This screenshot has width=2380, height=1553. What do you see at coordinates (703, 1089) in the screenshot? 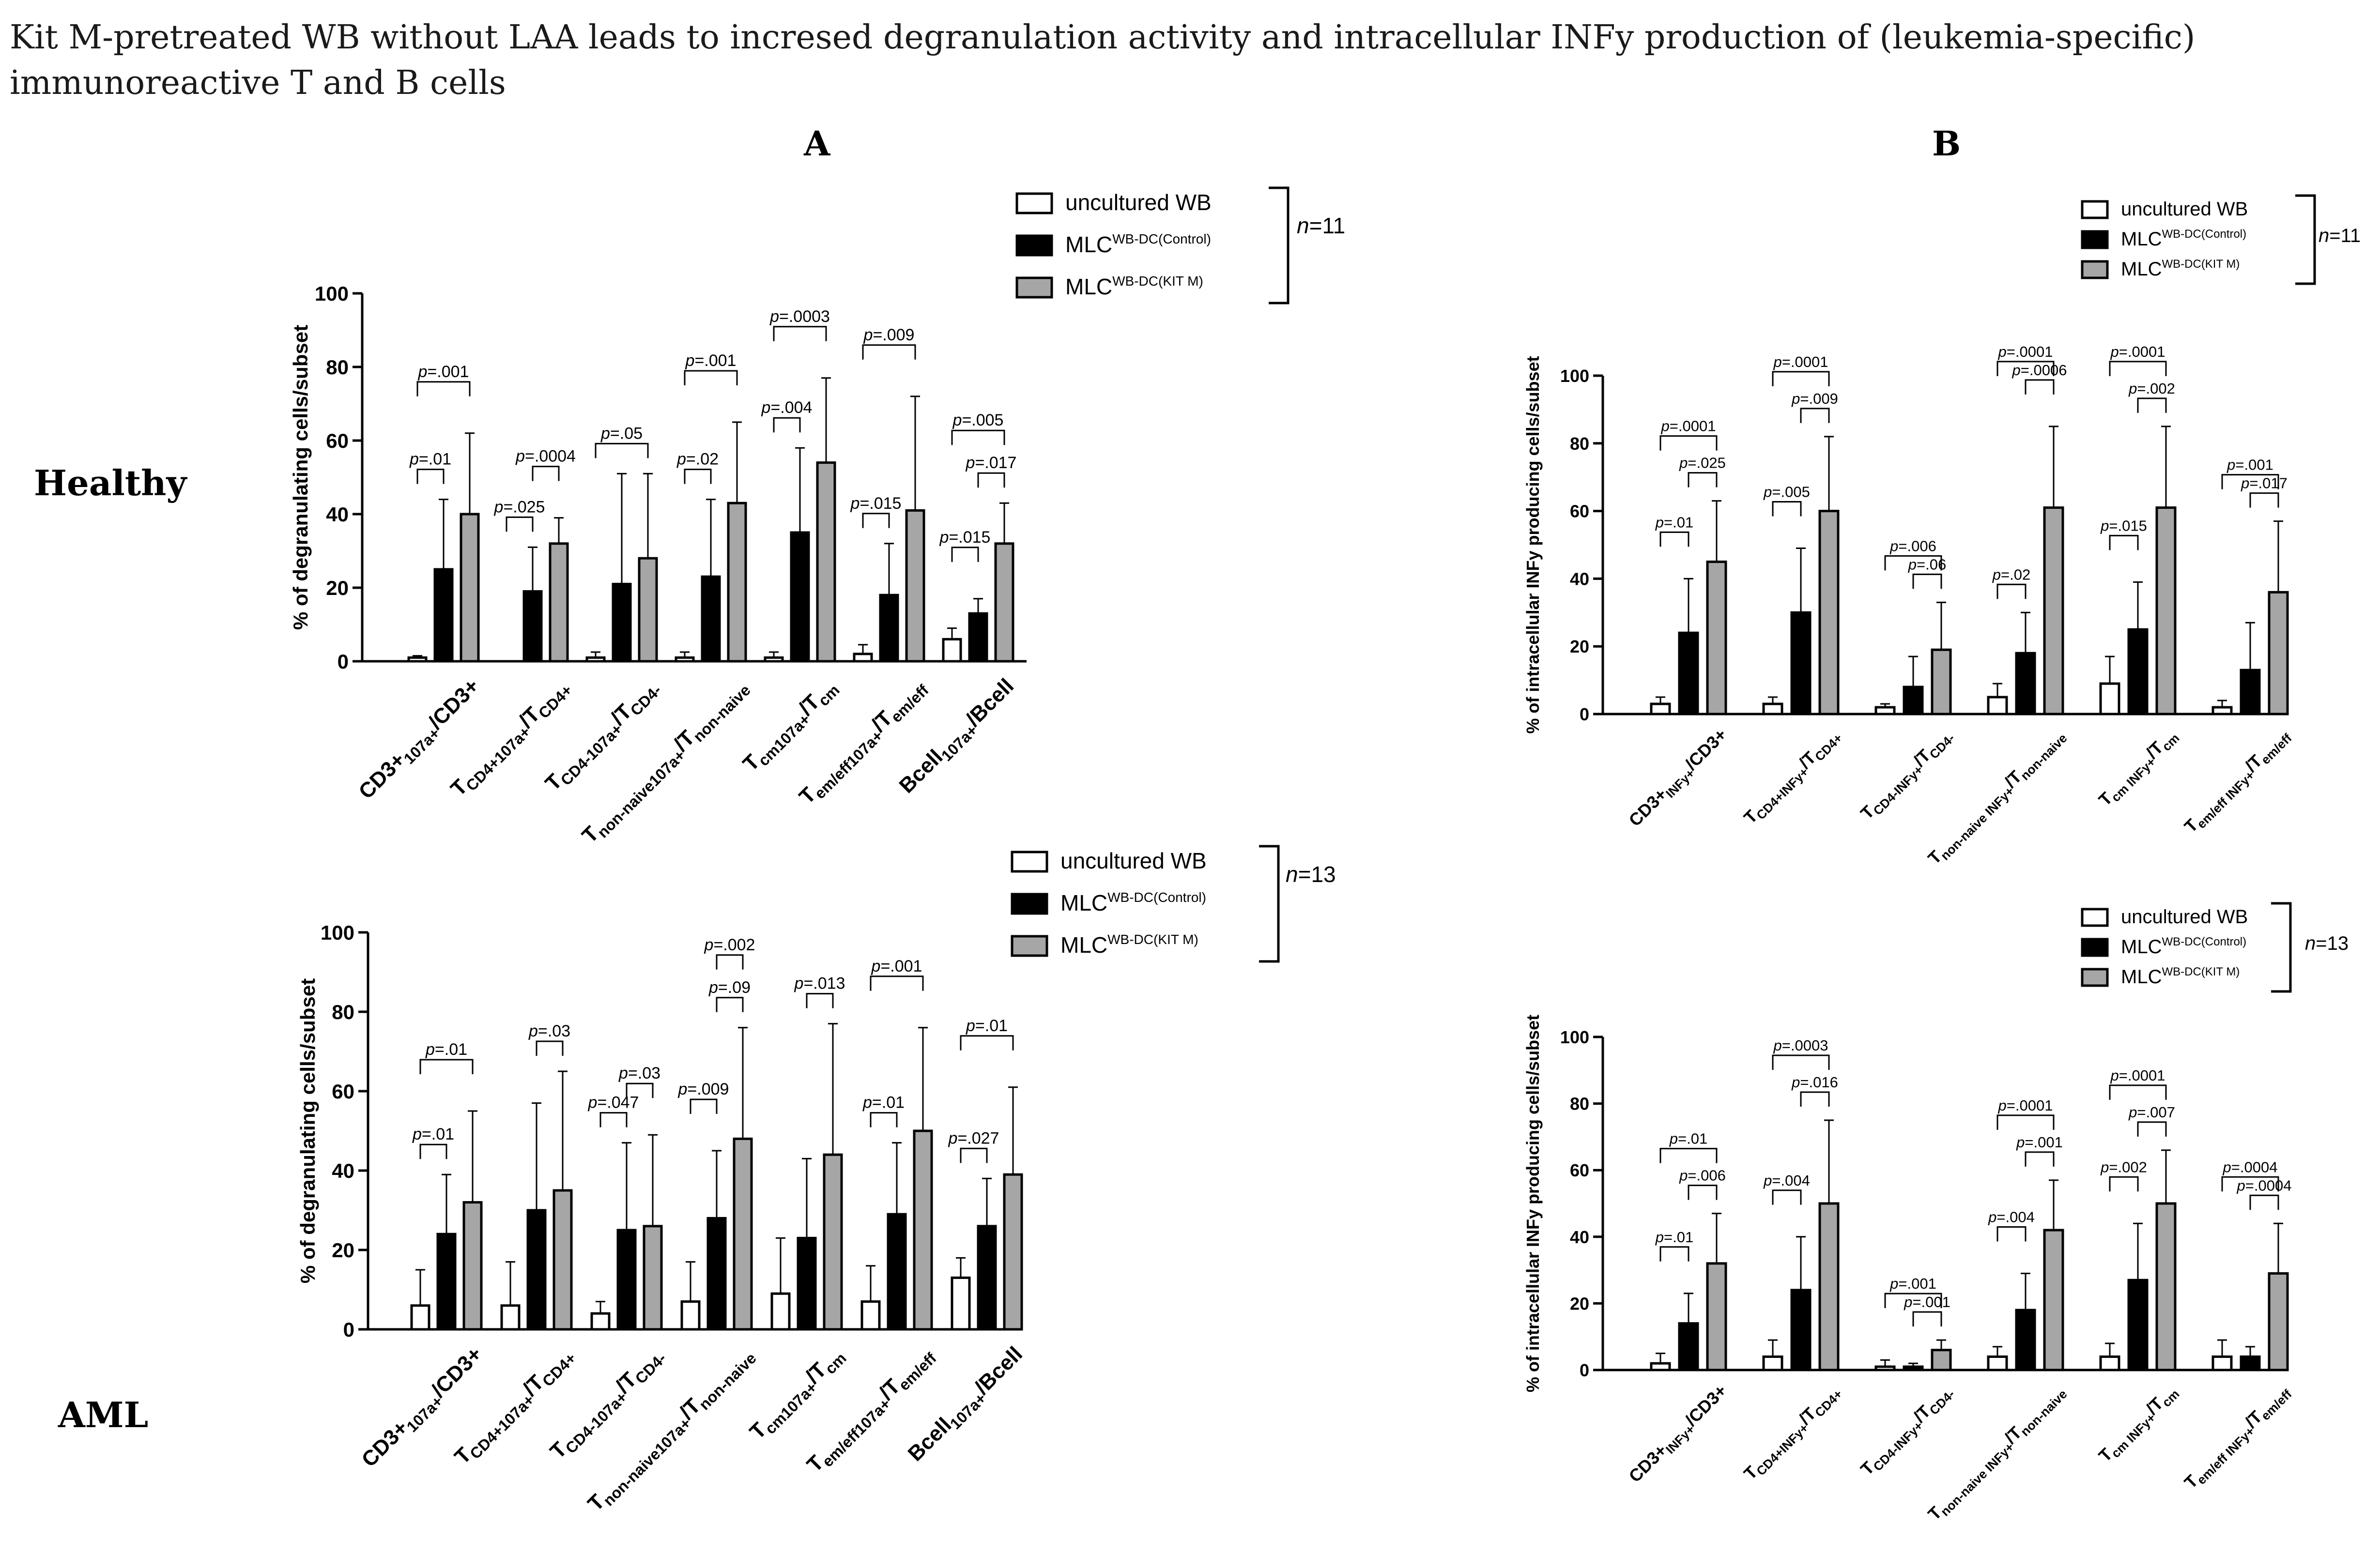
I see `p-value-label: p=.009` at bounding box center [703, 1089].